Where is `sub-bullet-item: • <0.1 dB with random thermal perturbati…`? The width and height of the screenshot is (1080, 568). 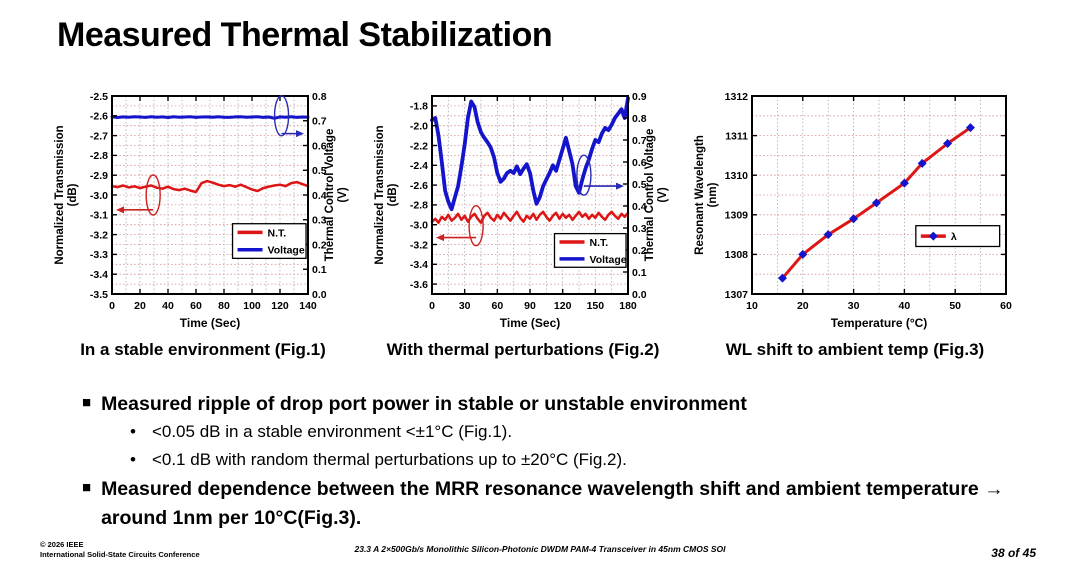 sub-bullet-item: • <0.1 dB with random thermal perturbati… is located at coordinates (554, 460).